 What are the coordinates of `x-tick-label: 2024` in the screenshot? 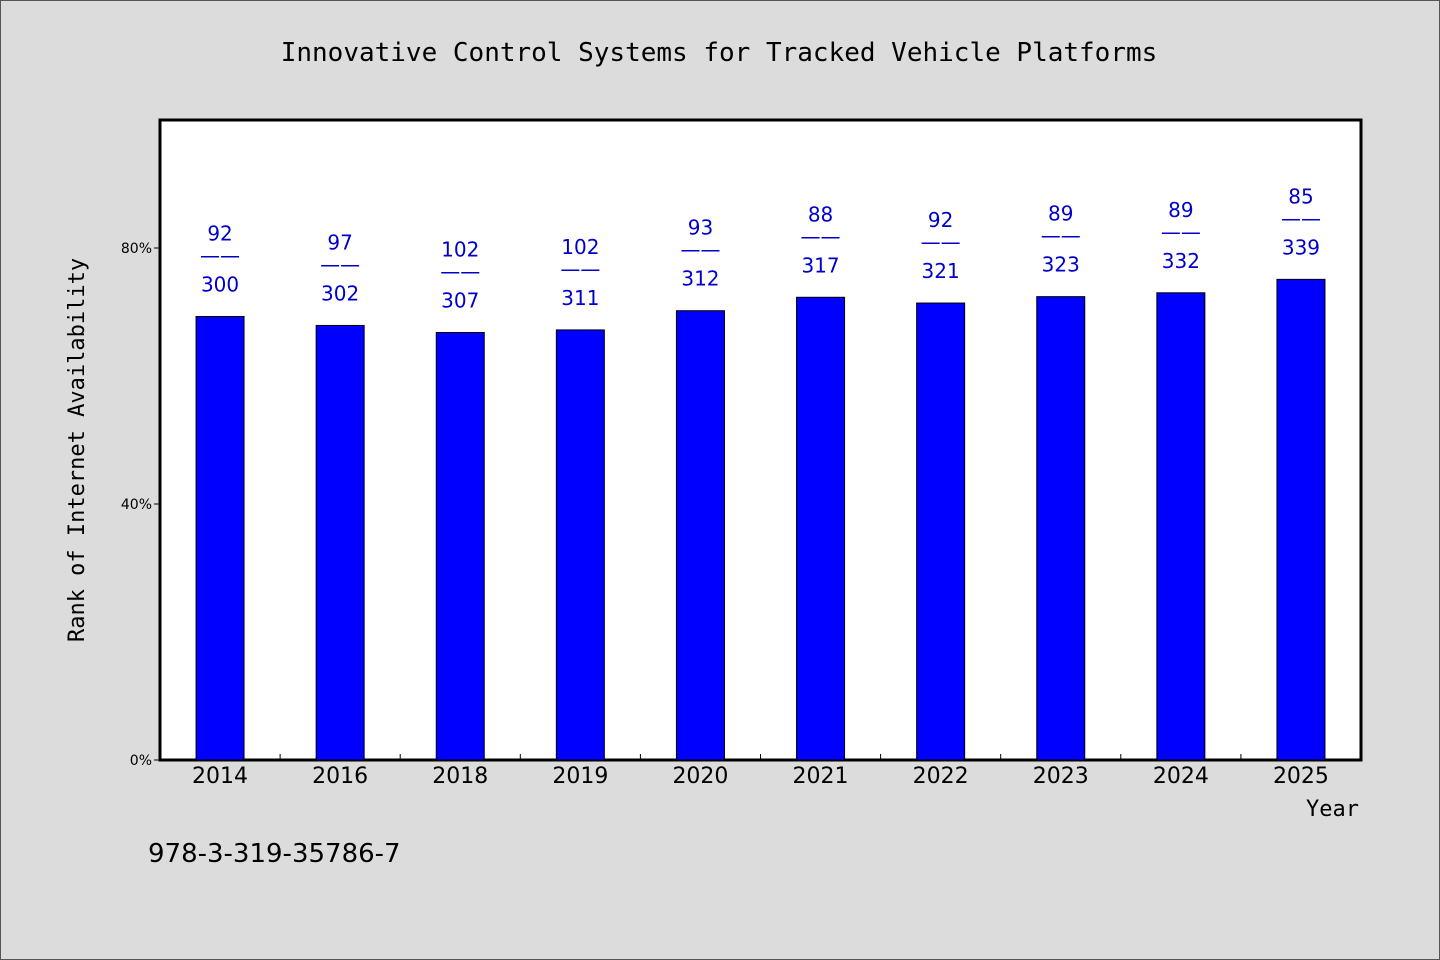 It's located at (1181, 776).